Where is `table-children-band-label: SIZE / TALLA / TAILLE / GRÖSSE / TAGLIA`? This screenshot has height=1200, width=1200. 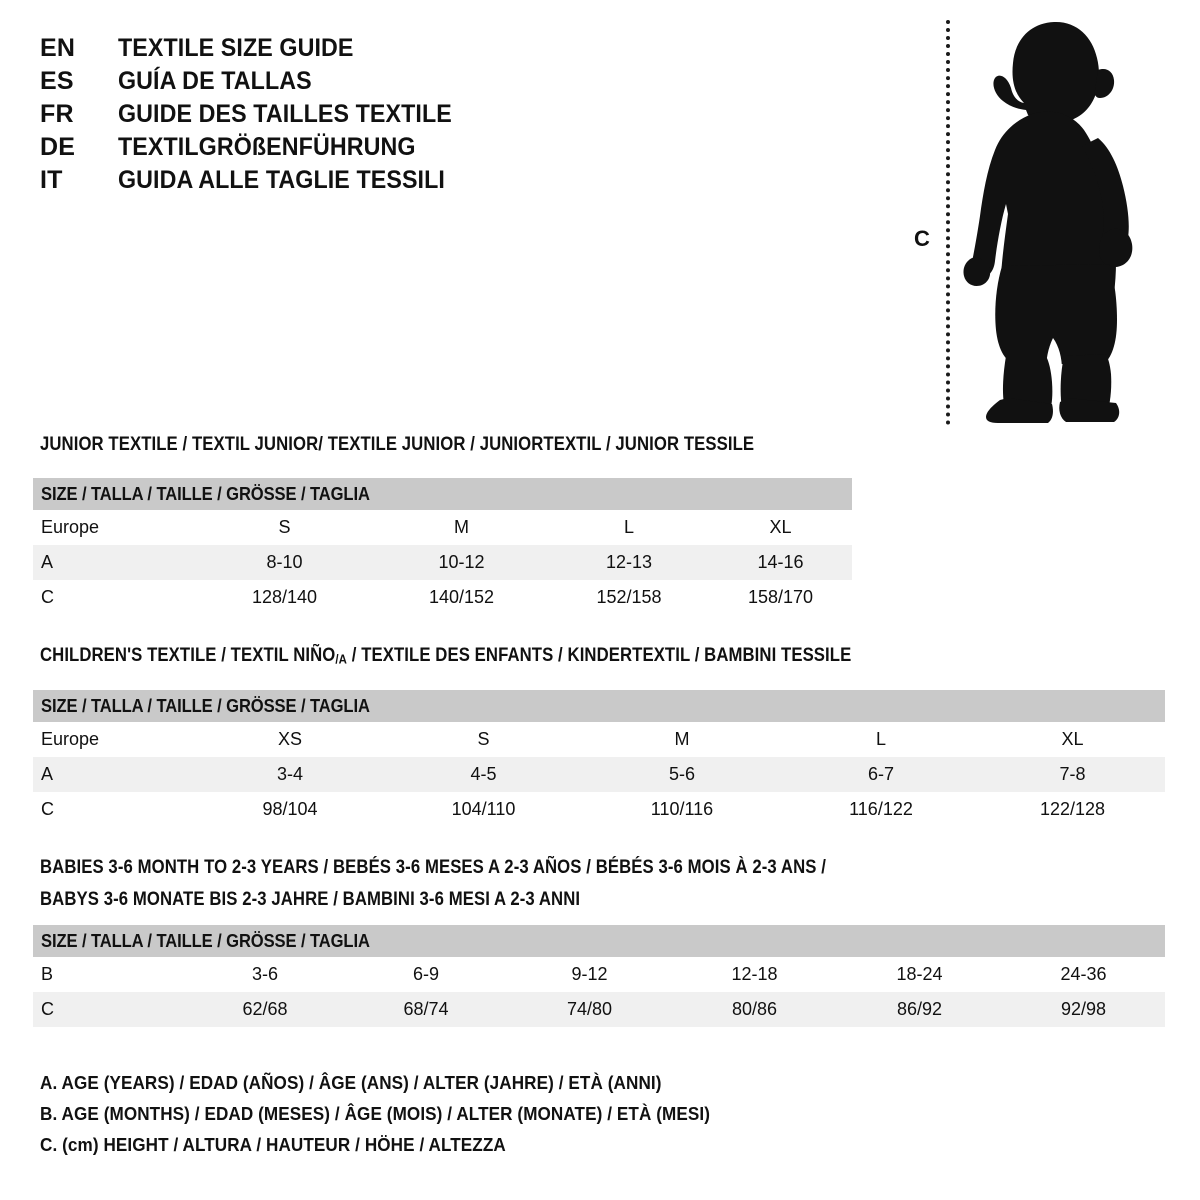 table-children-band-label: SIZE / TALLA / TAILLE / GRÖSSE / TAGLIA is located at coordinates (599, 706).